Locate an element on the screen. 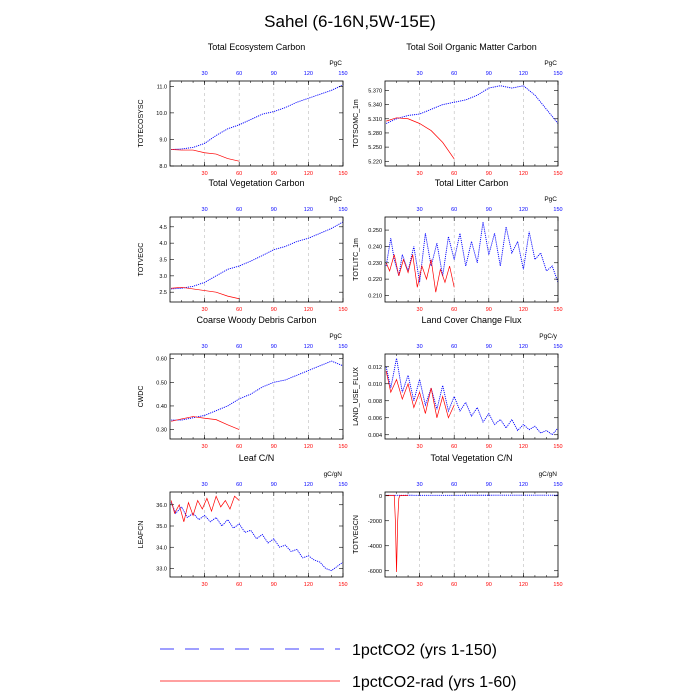 Image resolution: width=700 pixels, height=700 pixels. panel-title: Total Soil Organic Matter Carbon is located at coordinates (471, 47).